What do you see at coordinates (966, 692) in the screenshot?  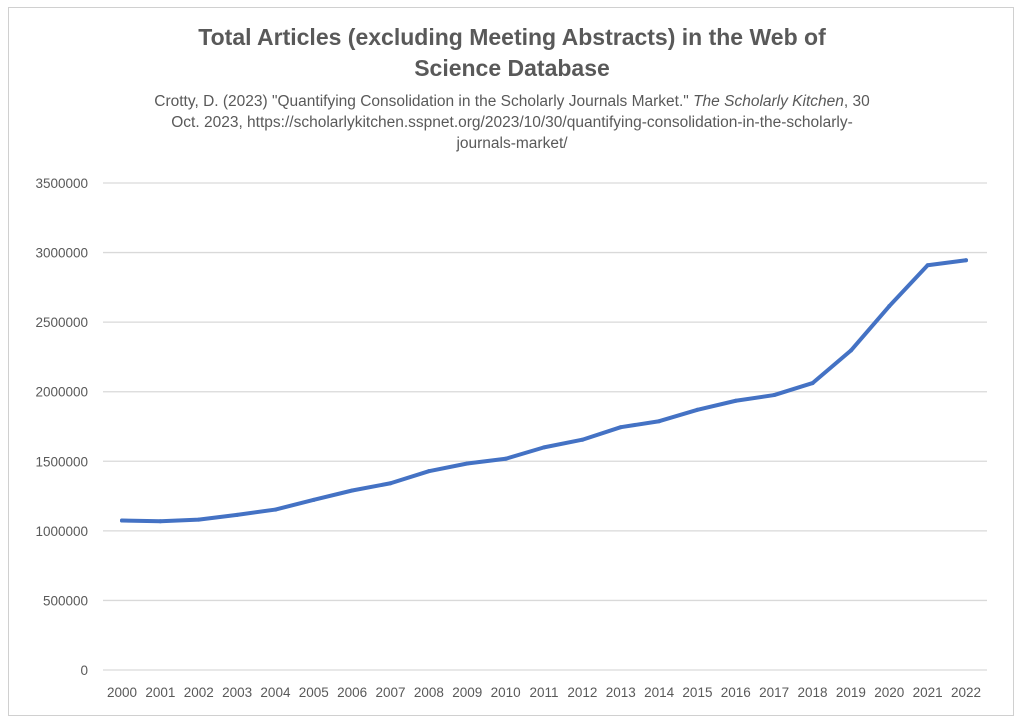 I see `x-tick-label: 2022` at bounding box center [966, 692].